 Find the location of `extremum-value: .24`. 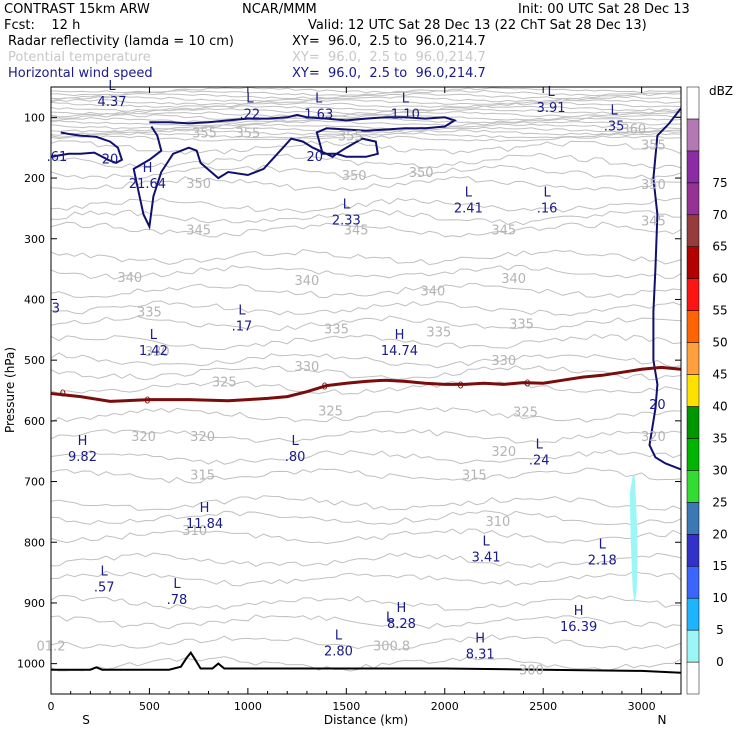

extremum-value: .24 is located at coordinates (539, 460).